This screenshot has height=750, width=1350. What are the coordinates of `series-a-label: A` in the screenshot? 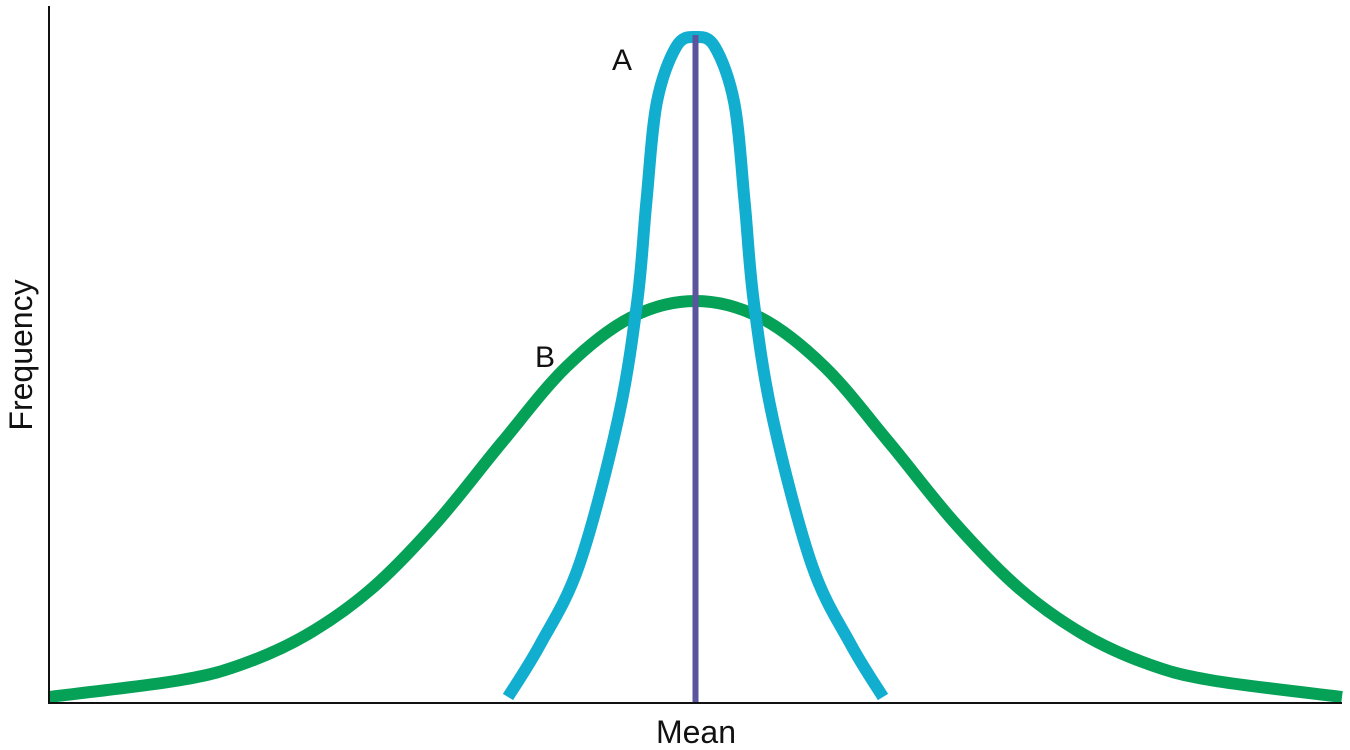 It's located at (622, 60).